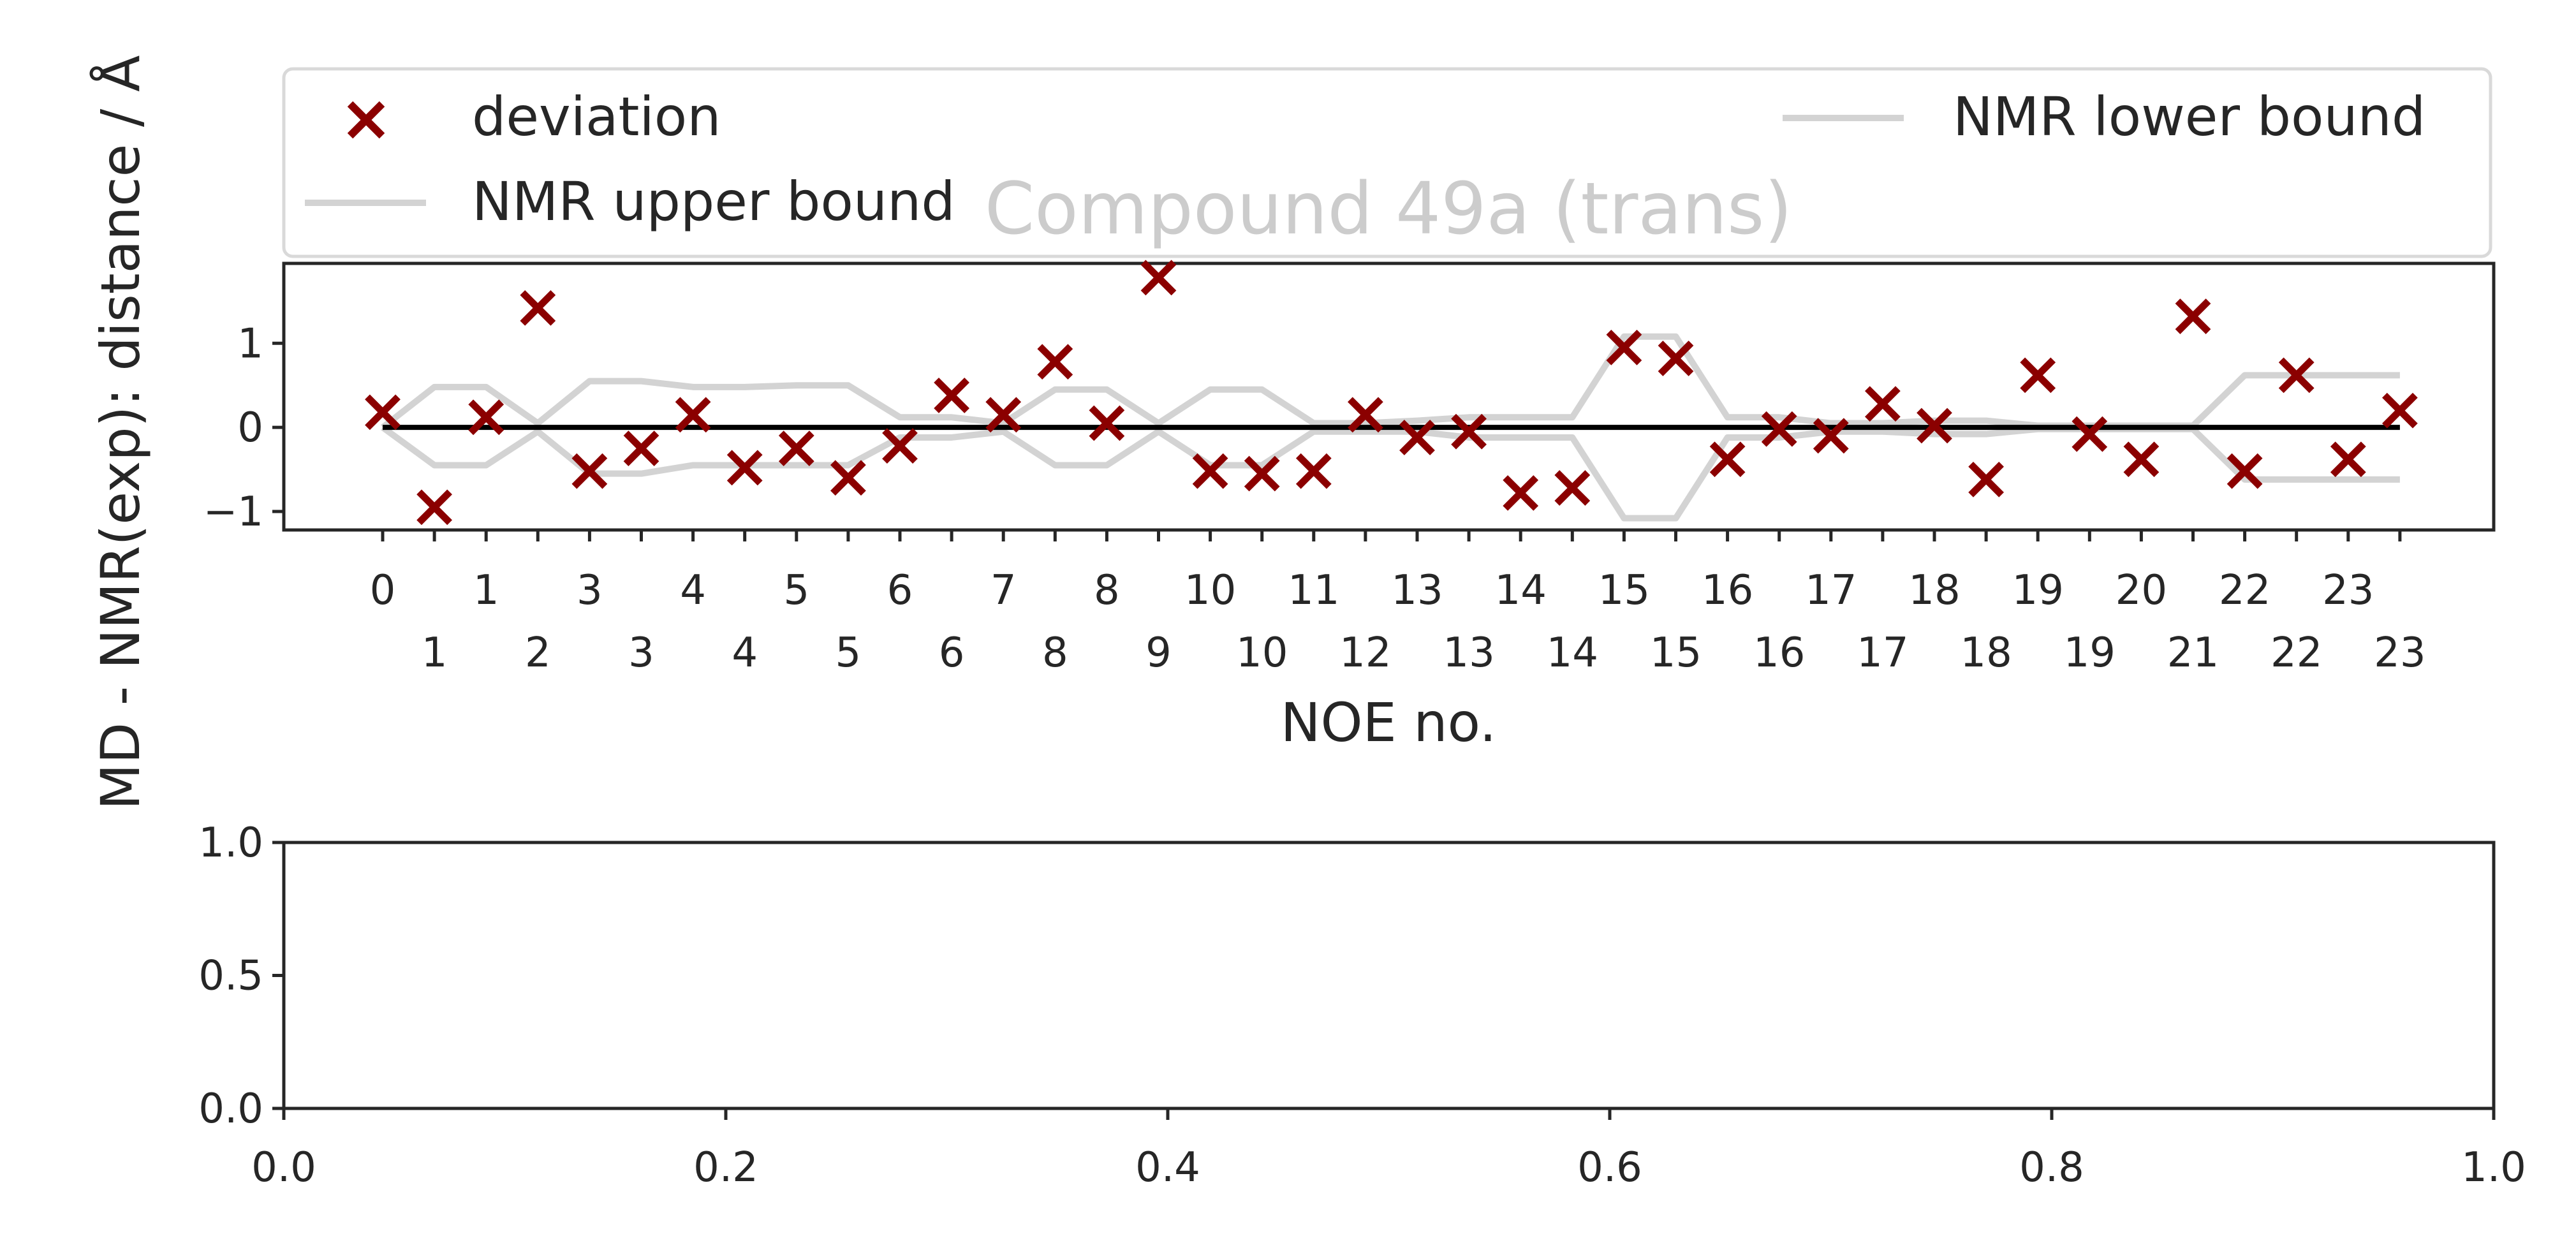 This screenshot has height=1250, width=2576. Describe the element at coordinates (1388, 1149) in the screenshot. I see `bottom-x-ticks: 0.0 0.2 0.4 0.6 0.8 1.0` at that location.